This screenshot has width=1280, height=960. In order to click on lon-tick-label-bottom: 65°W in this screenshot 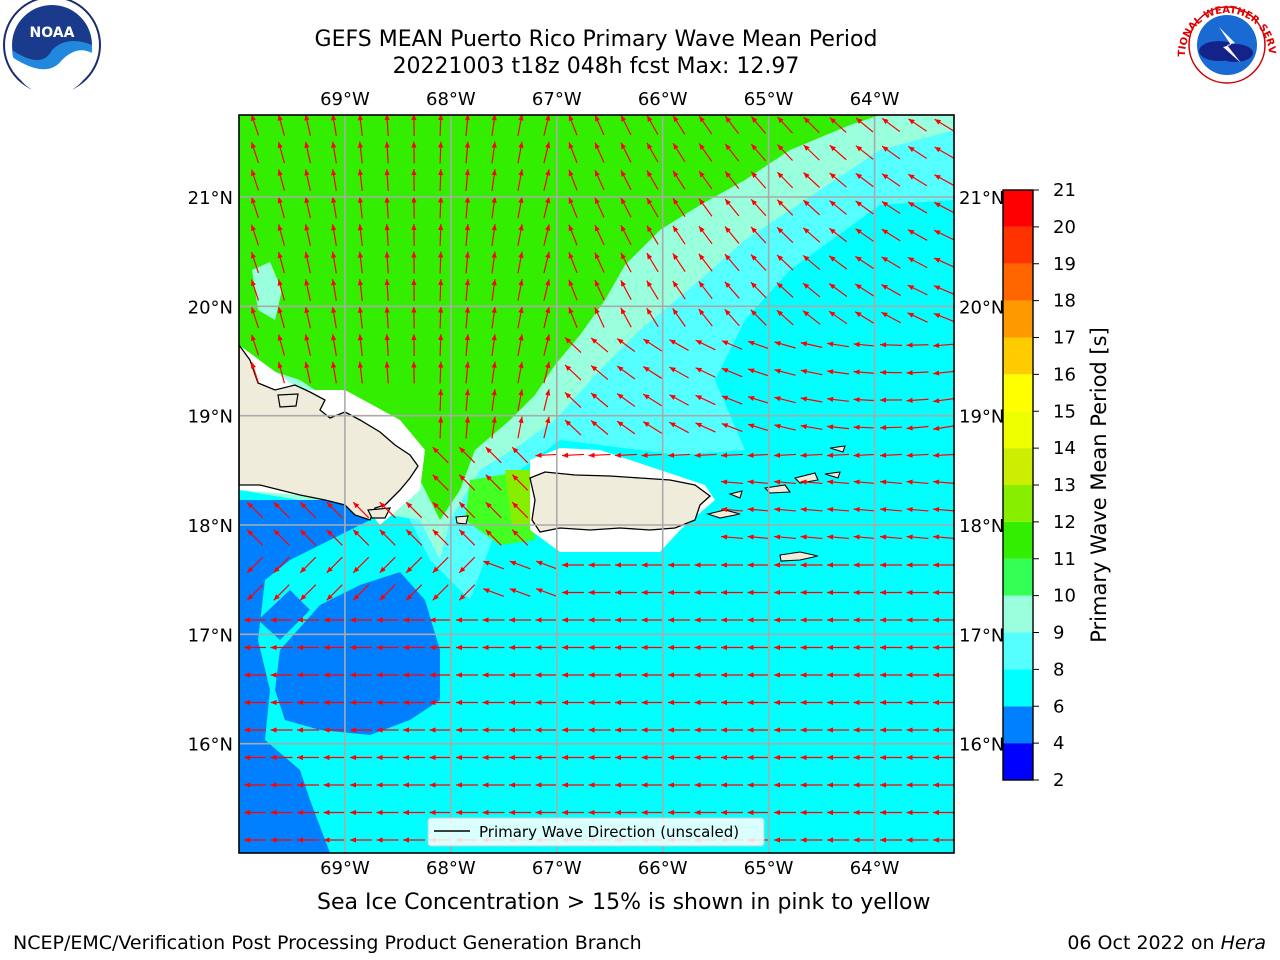, I will do `click(769, 868)`.